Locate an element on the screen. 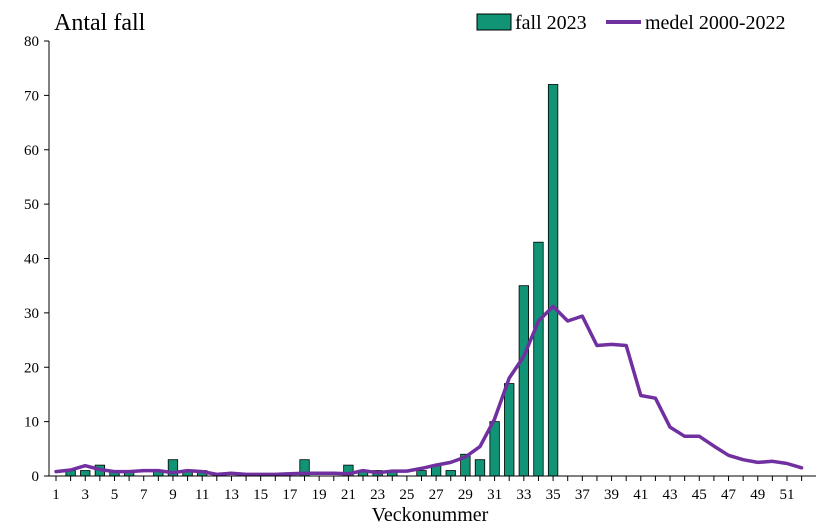 The width and height of the screenshot is (827, 530). legend-bar-swatch is located at coordinates (494, 22).